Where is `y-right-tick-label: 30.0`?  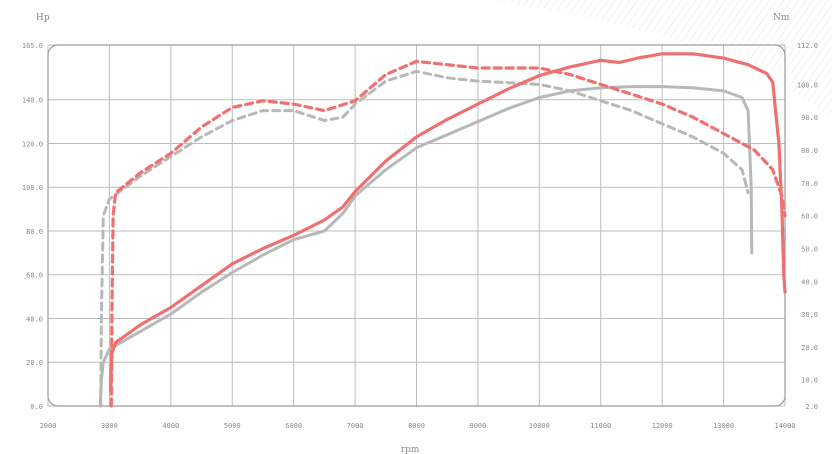 y-right-tick-label: 30.0 is located at coordinates (809, 315).